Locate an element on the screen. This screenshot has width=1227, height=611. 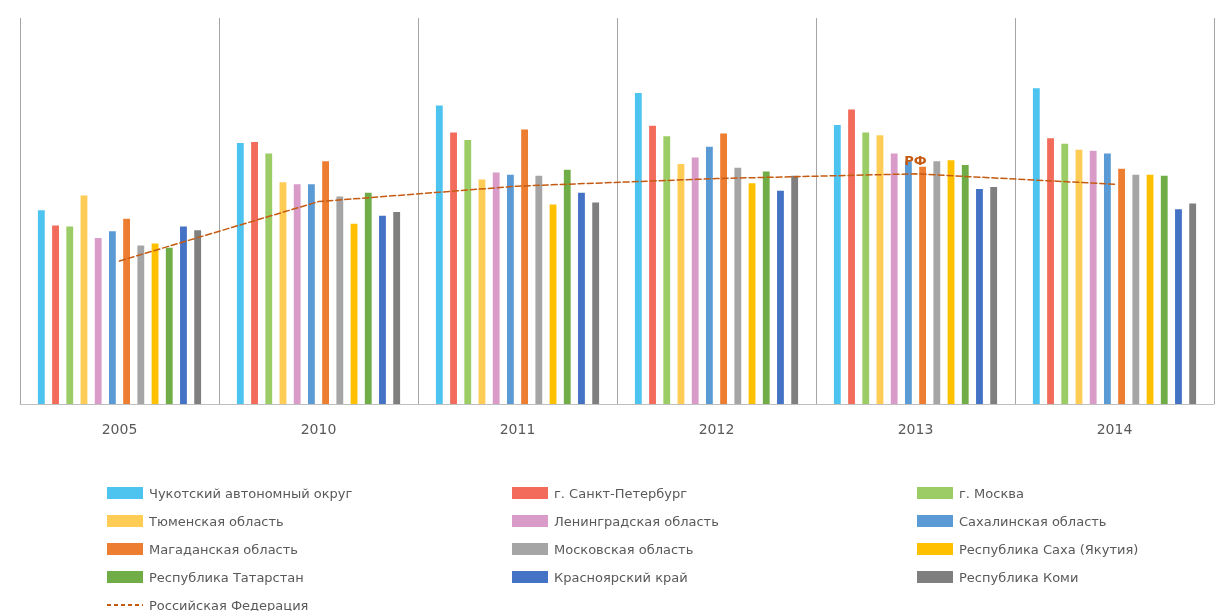
legend-label: Чукотский автономный округ is located at coordinates (251, 493).